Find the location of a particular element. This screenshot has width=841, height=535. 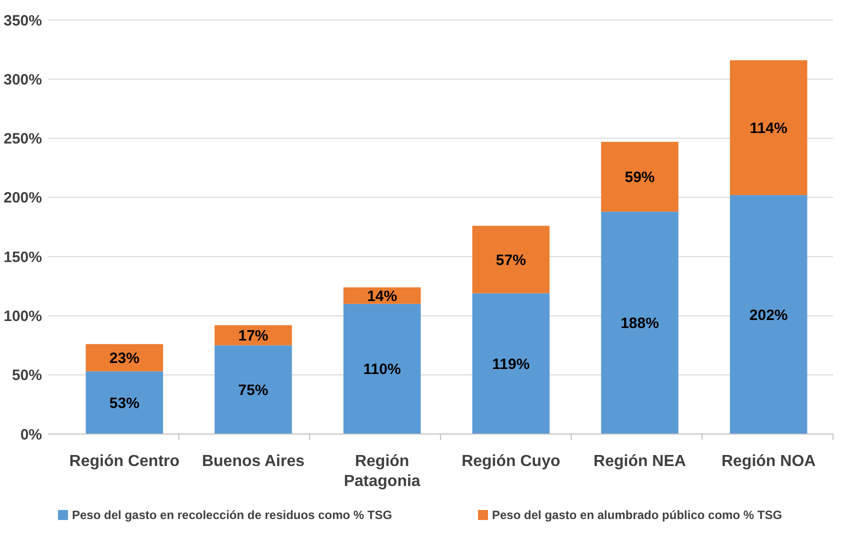

data-label: 114% is located at coordinates (769, 128).